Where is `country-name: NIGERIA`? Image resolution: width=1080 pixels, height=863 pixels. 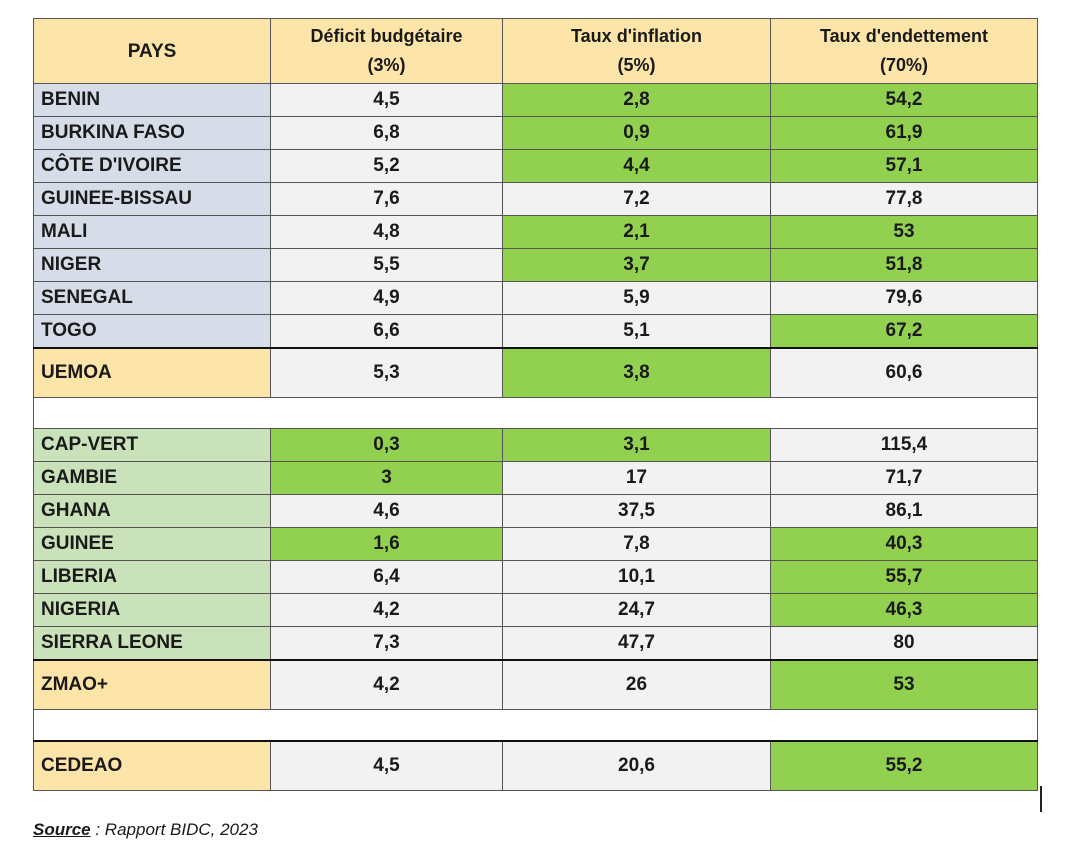
country-name: NIGERIA is located at coordinates (152, 610).